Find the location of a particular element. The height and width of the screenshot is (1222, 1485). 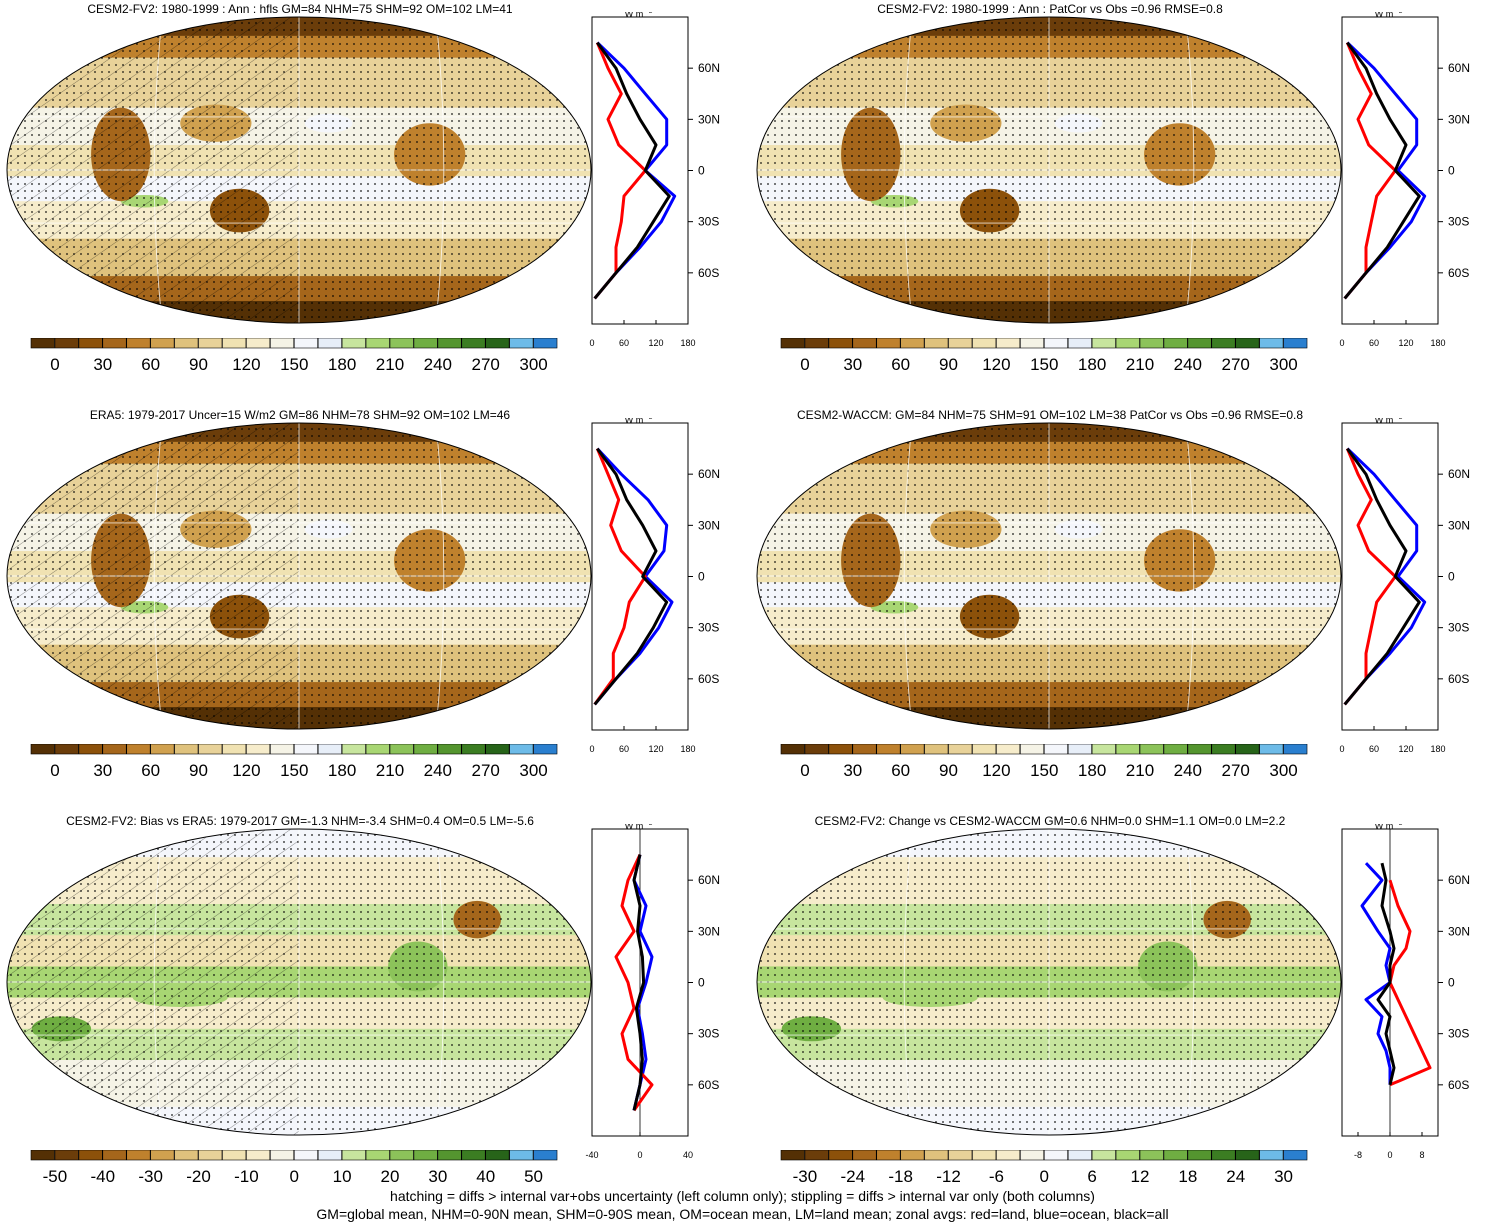

colorbar-label: -24 is located at coordinates (853, 1176).